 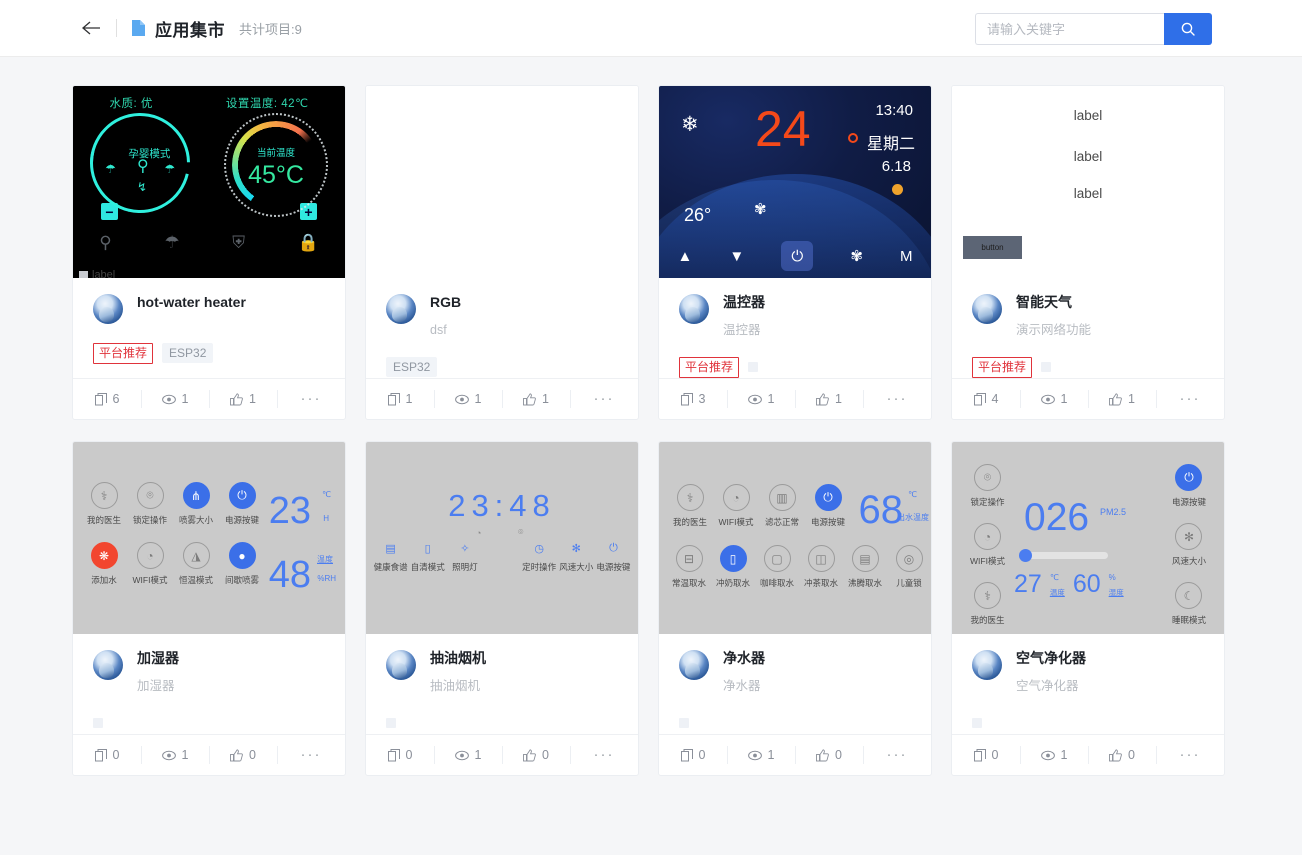 What do you see at coordinates (821, 567) in the screenshot?
I see `device-button: ◫ 冲茶取水` at bounding box center [821, 567].